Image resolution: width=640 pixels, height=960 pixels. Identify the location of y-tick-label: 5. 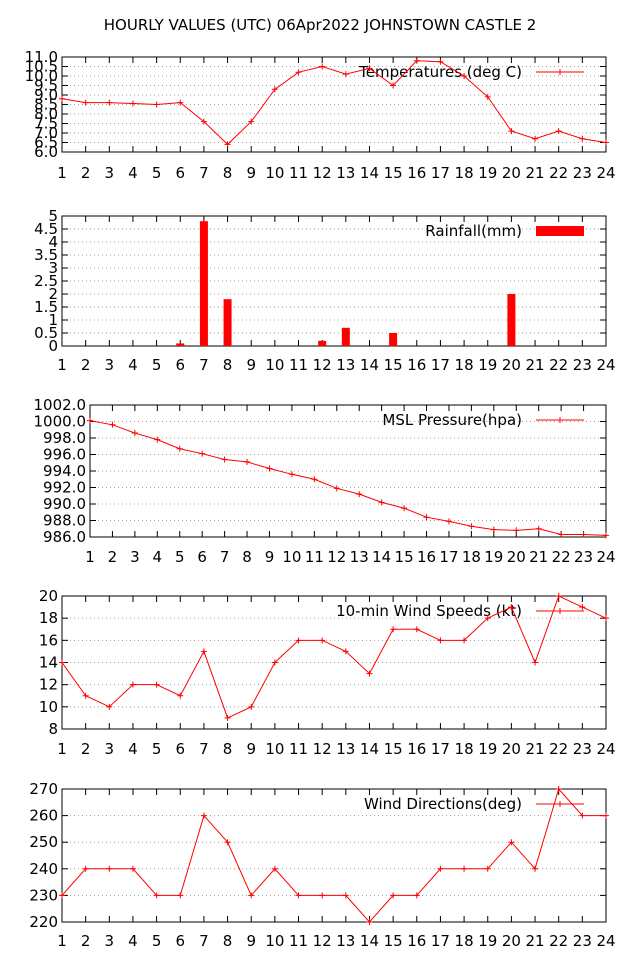
(53, 216).